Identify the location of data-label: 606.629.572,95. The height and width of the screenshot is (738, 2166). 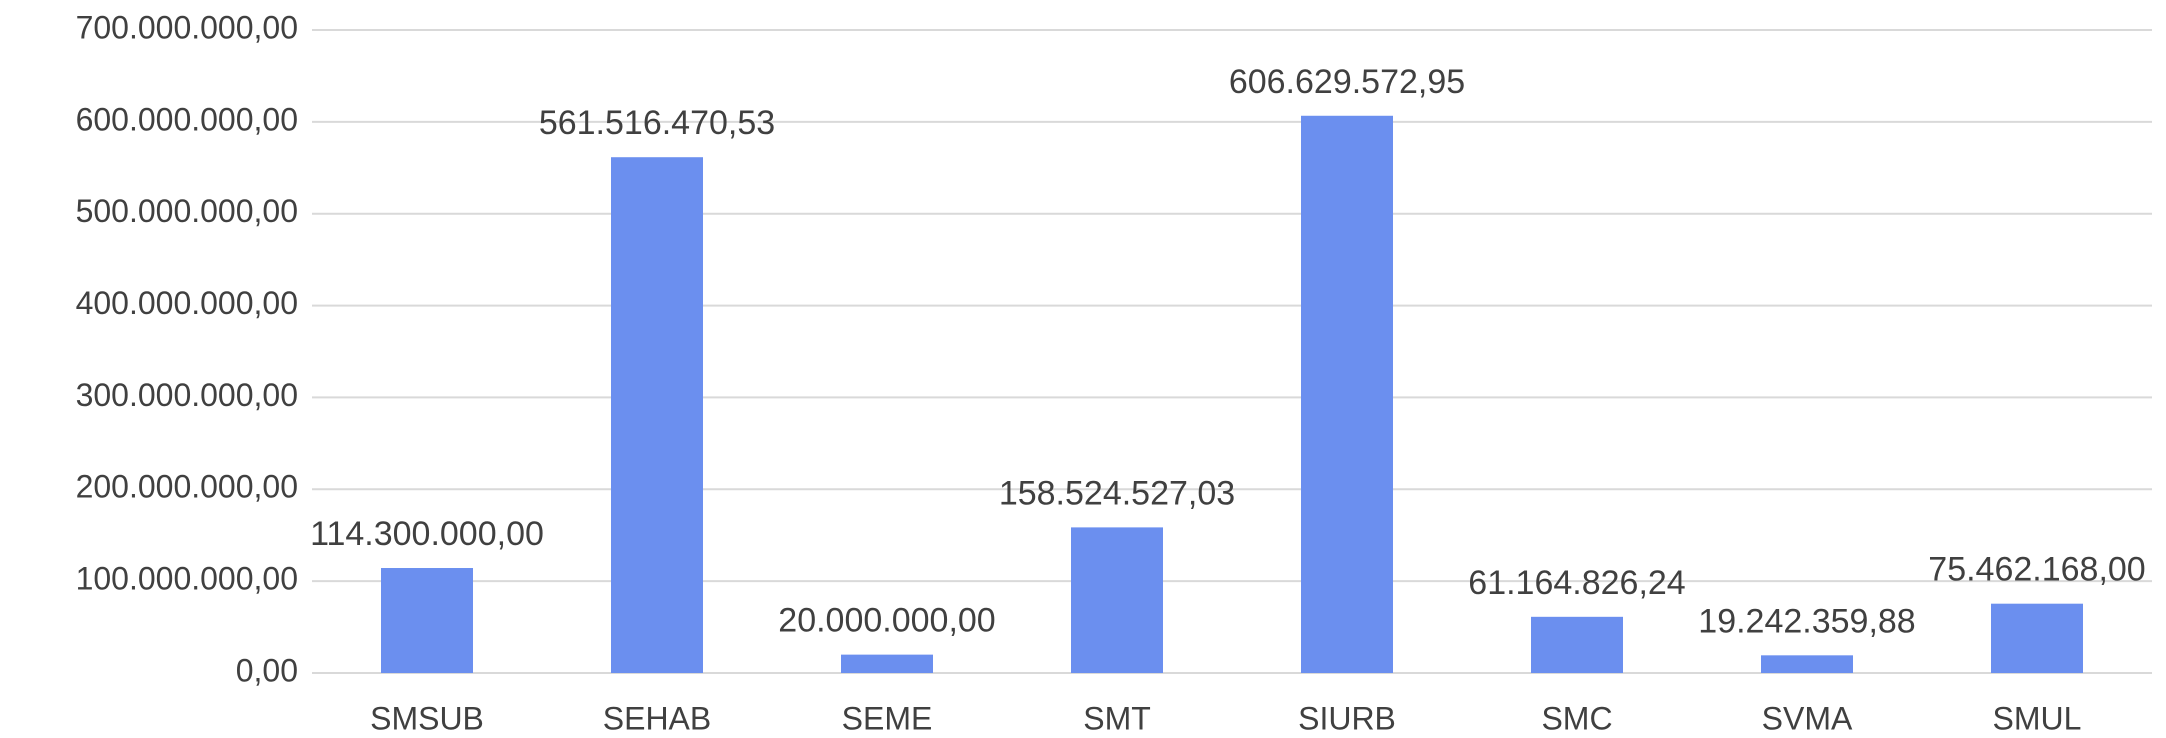
(1347, 82).